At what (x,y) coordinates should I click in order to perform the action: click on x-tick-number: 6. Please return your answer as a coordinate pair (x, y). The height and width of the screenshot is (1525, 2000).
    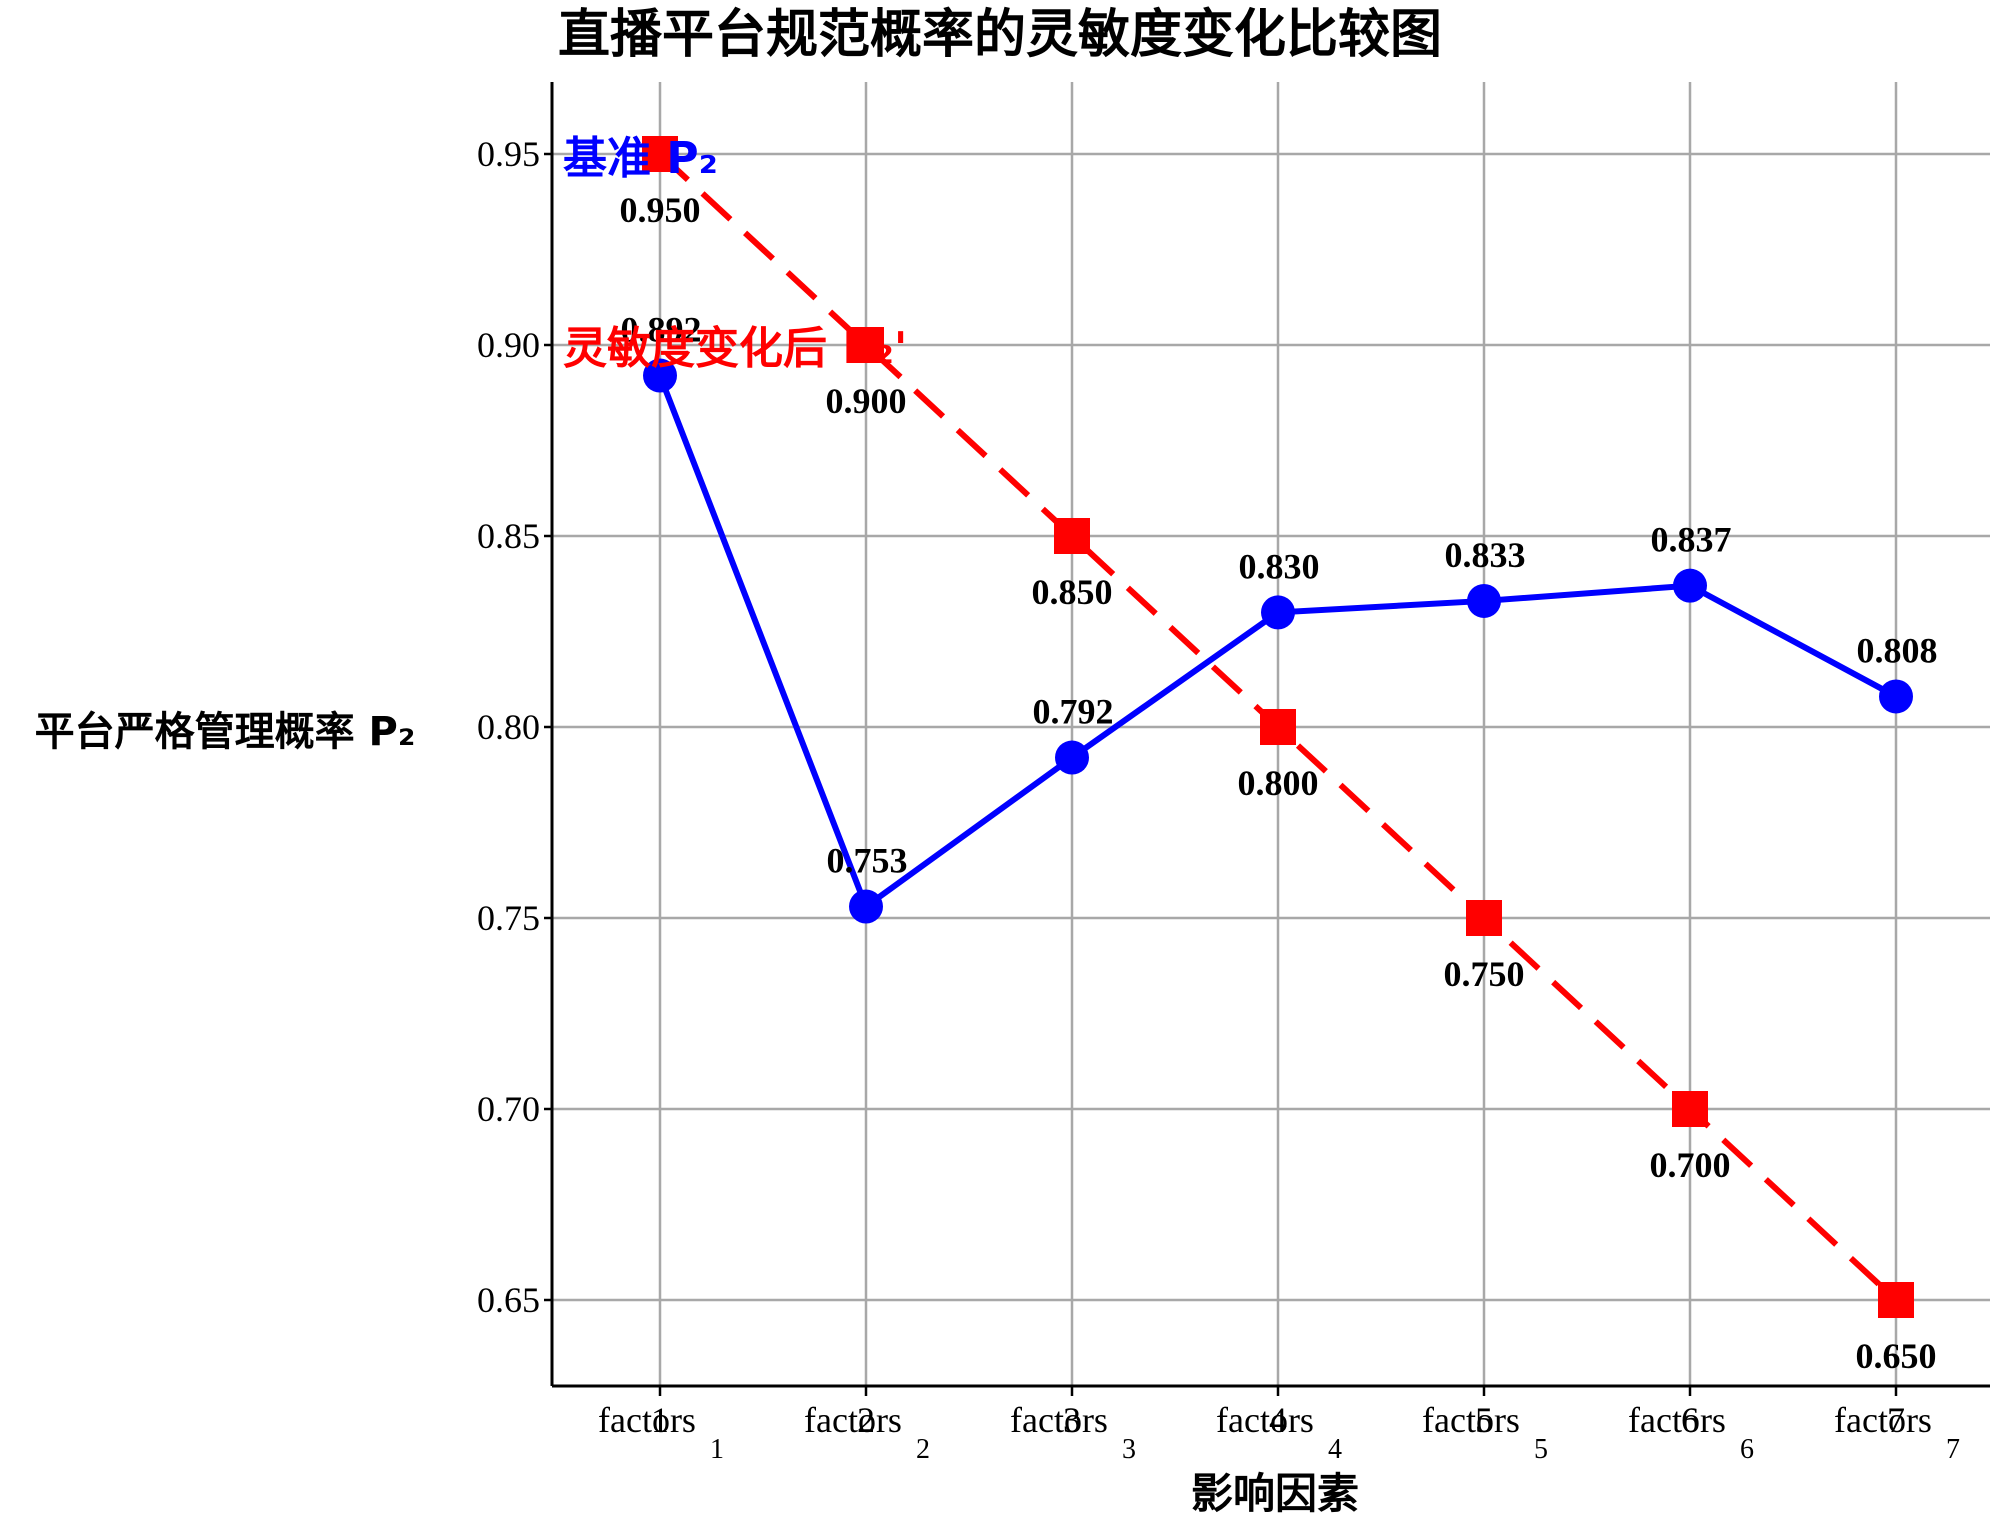
    Looking at the image, I should click on (1690, 1420).